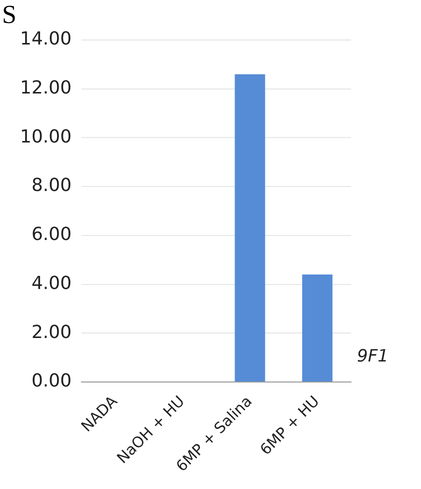  Describe the element at coordinates (51, 185) in the screenshot. I see `y-tick-label: 8.00` at that location.